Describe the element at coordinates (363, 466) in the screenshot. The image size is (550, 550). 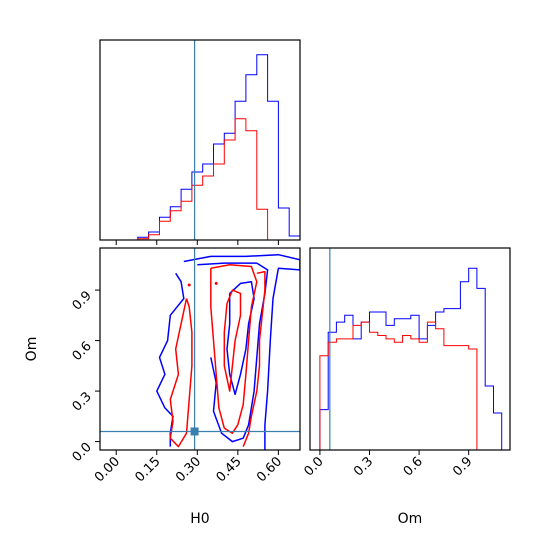
I see `om-hist-xtick-label-1: 0.3` at that location.